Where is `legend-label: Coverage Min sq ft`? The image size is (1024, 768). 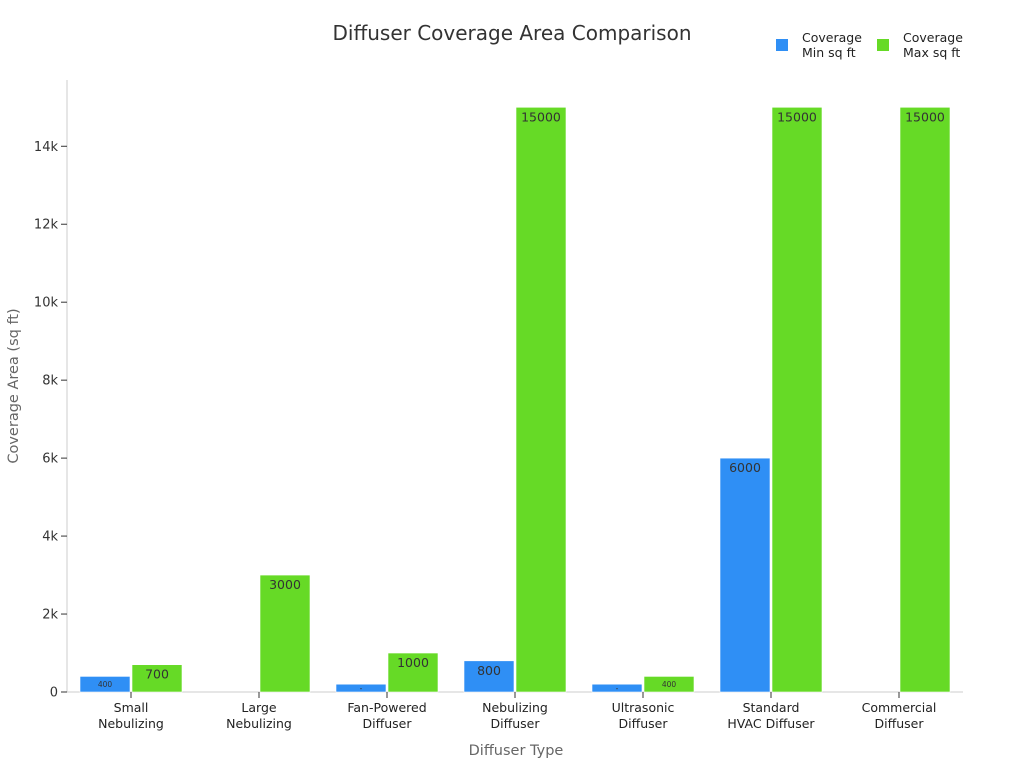 legend-label: Coverage Min sq ft is located at coordinates (832, 45).